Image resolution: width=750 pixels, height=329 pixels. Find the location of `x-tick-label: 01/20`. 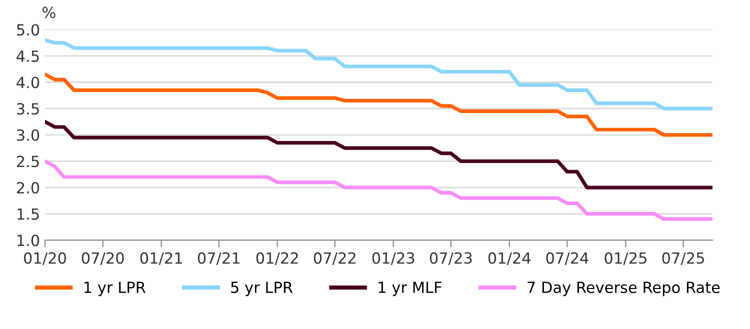

x-tick-label: 01/20 is located at coordinates (45, 258).